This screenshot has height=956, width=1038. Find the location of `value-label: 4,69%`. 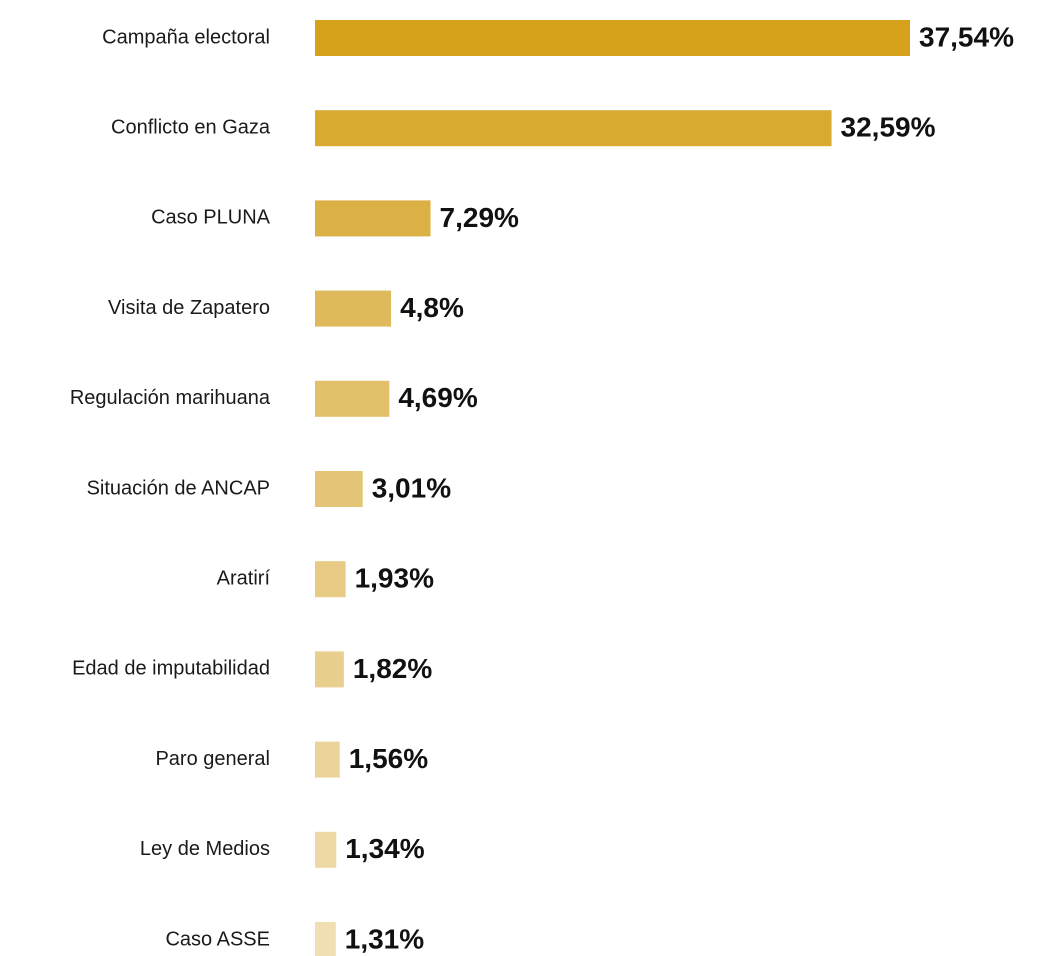

value-label: 4,69% is located at coordinates (437, 397).